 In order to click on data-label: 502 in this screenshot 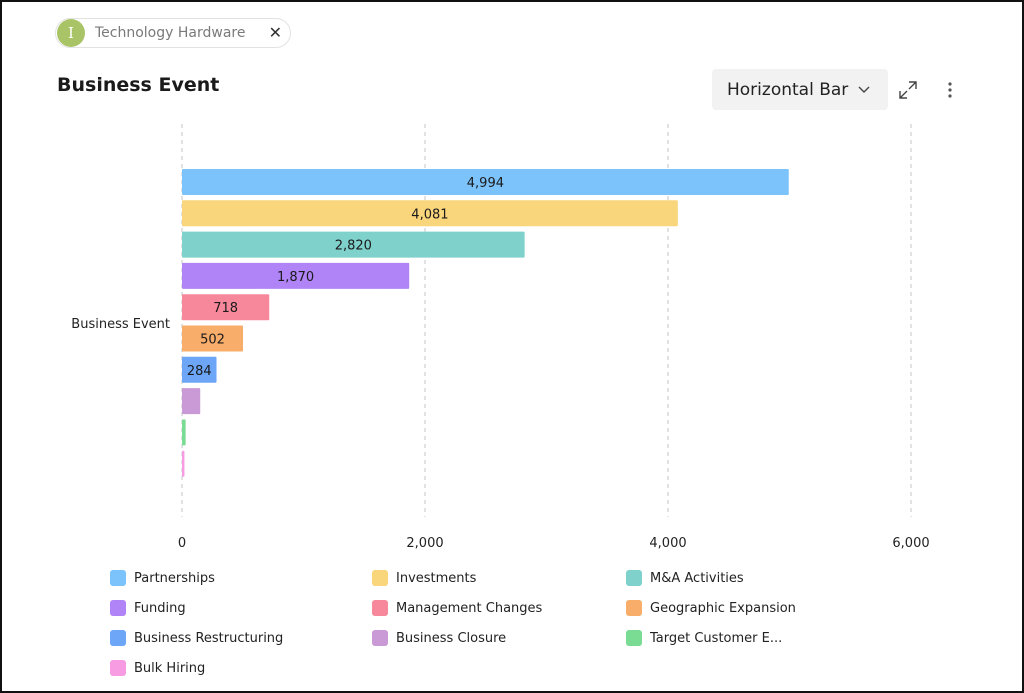, I will do `click(212, 340)`.